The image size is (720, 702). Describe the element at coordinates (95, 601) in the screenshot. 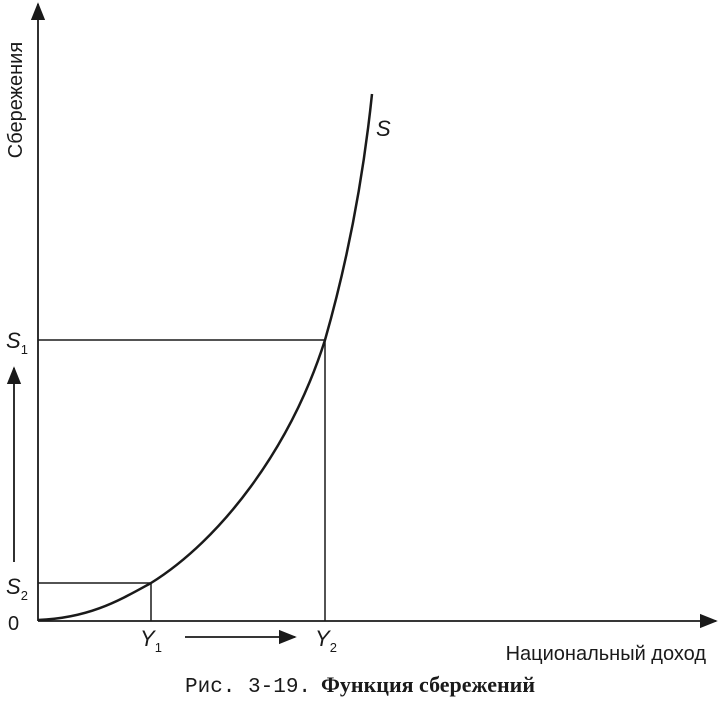

I see `s2-guide` at that location.